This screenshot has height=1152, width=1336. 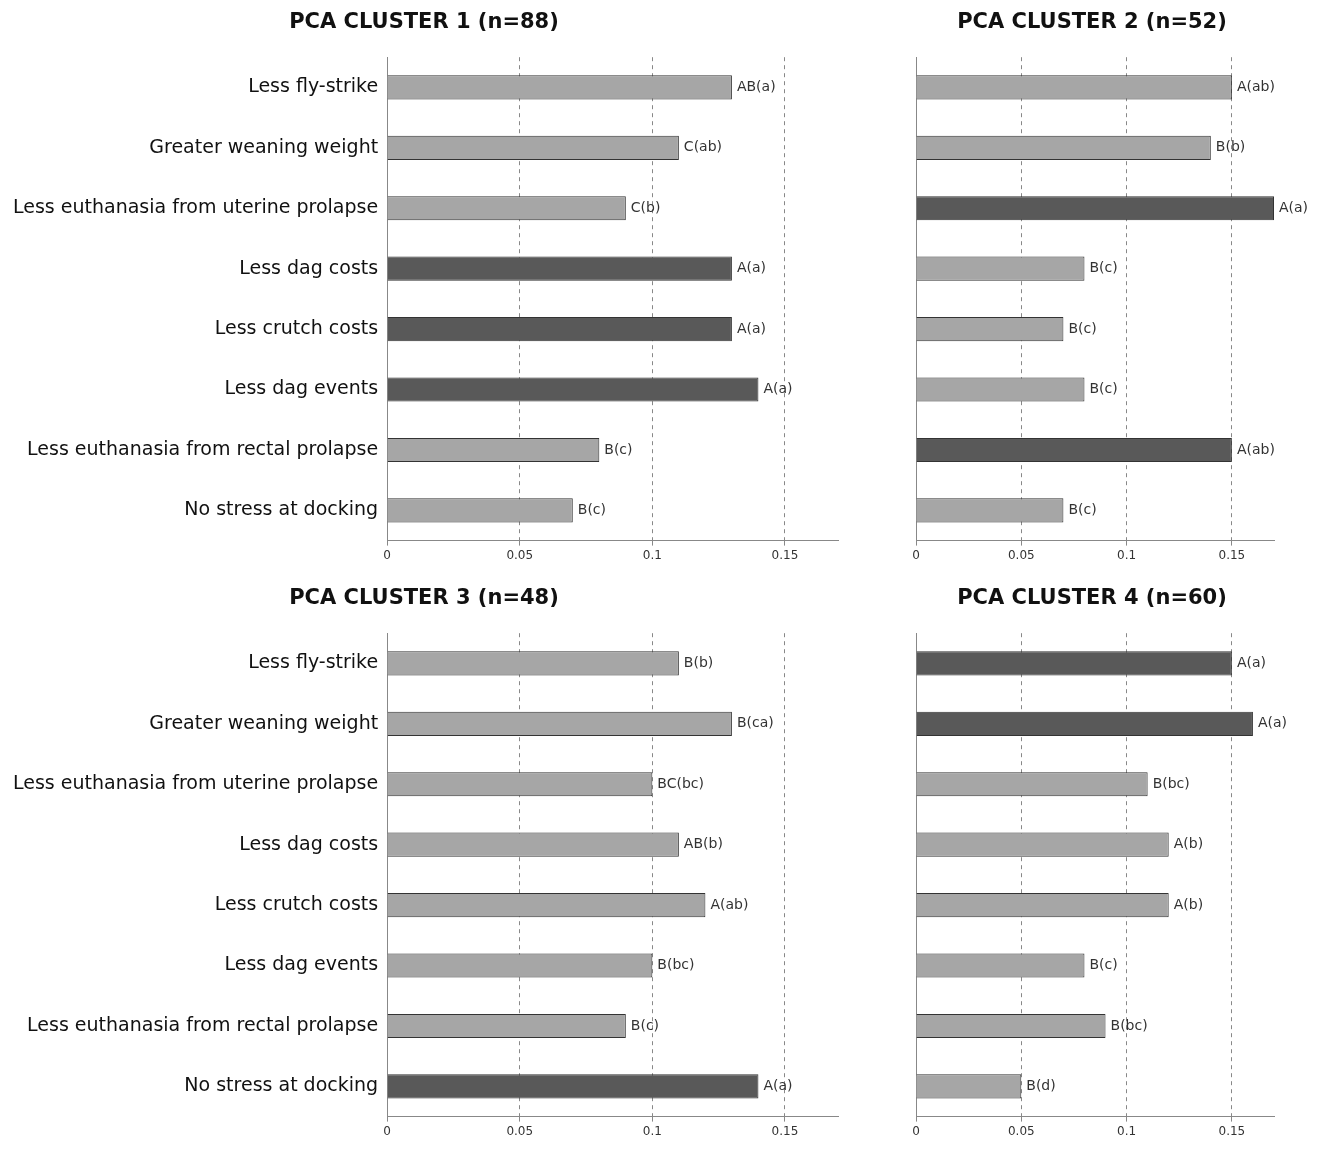 I want to click on chart-title: PCA CLUSTER 3 (n=48), so click(x=424, y=597).